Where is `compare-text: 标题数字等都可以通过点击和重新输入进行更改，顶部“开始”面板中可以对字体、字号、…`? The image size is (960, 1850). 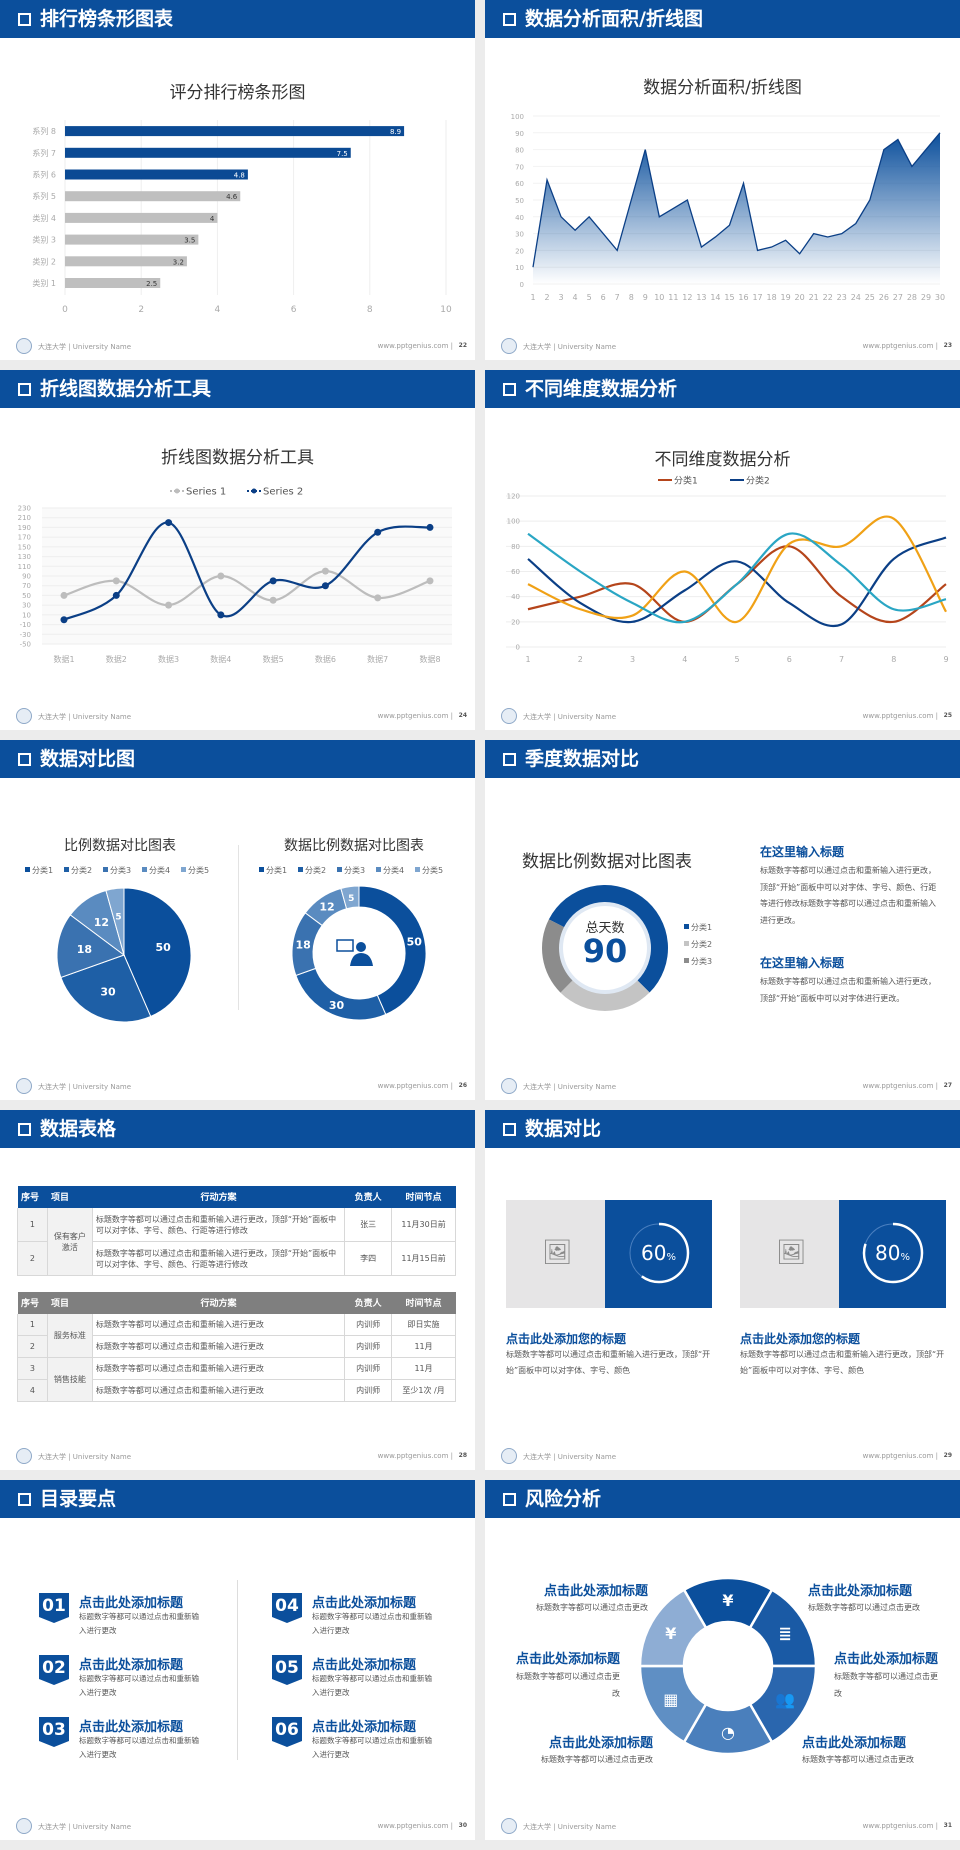
compare-text: 标题数字等都可以通过点击和重新输入进行更改，顶部“开始”面板中可以对字体、字号、… is located at coordinates (608, 1362).